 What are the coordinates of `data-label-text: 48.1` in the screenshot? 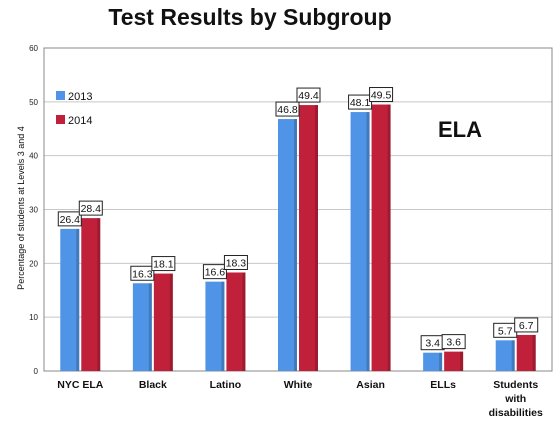 It's located at (360, 103).